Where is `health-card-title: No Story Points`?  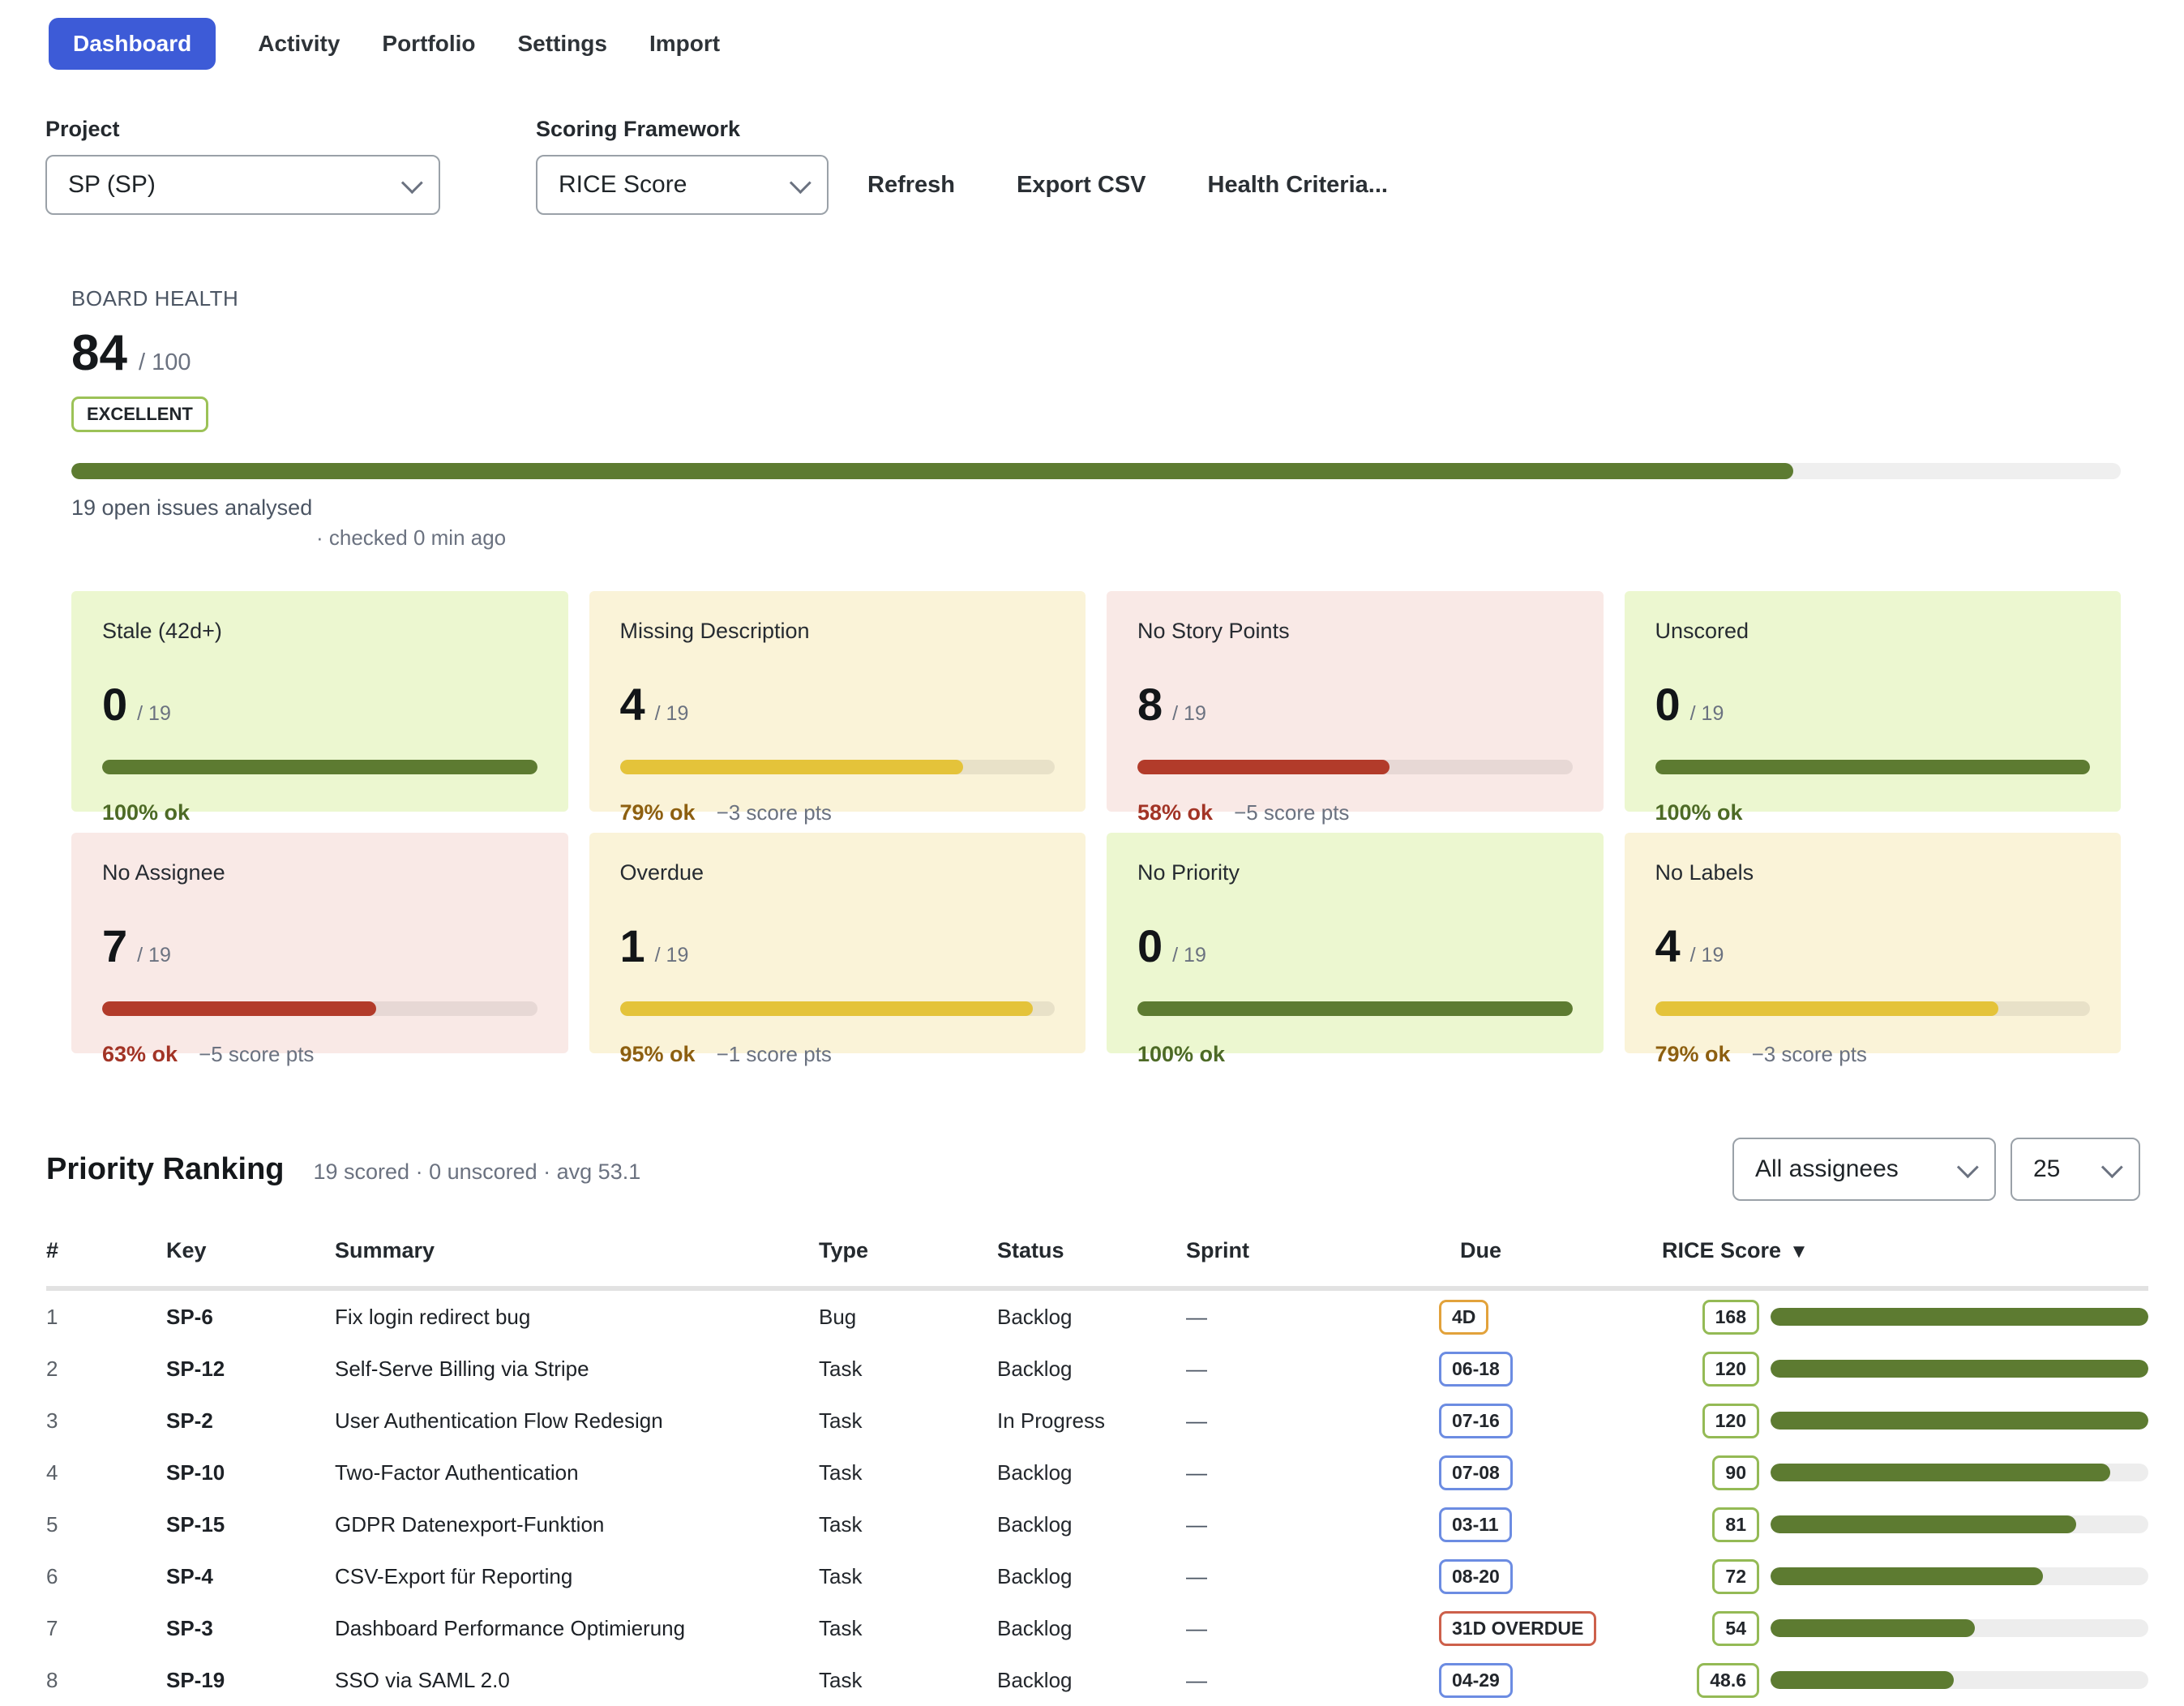 health-card-title: No Story Points is located at coordinates (1213, 631).